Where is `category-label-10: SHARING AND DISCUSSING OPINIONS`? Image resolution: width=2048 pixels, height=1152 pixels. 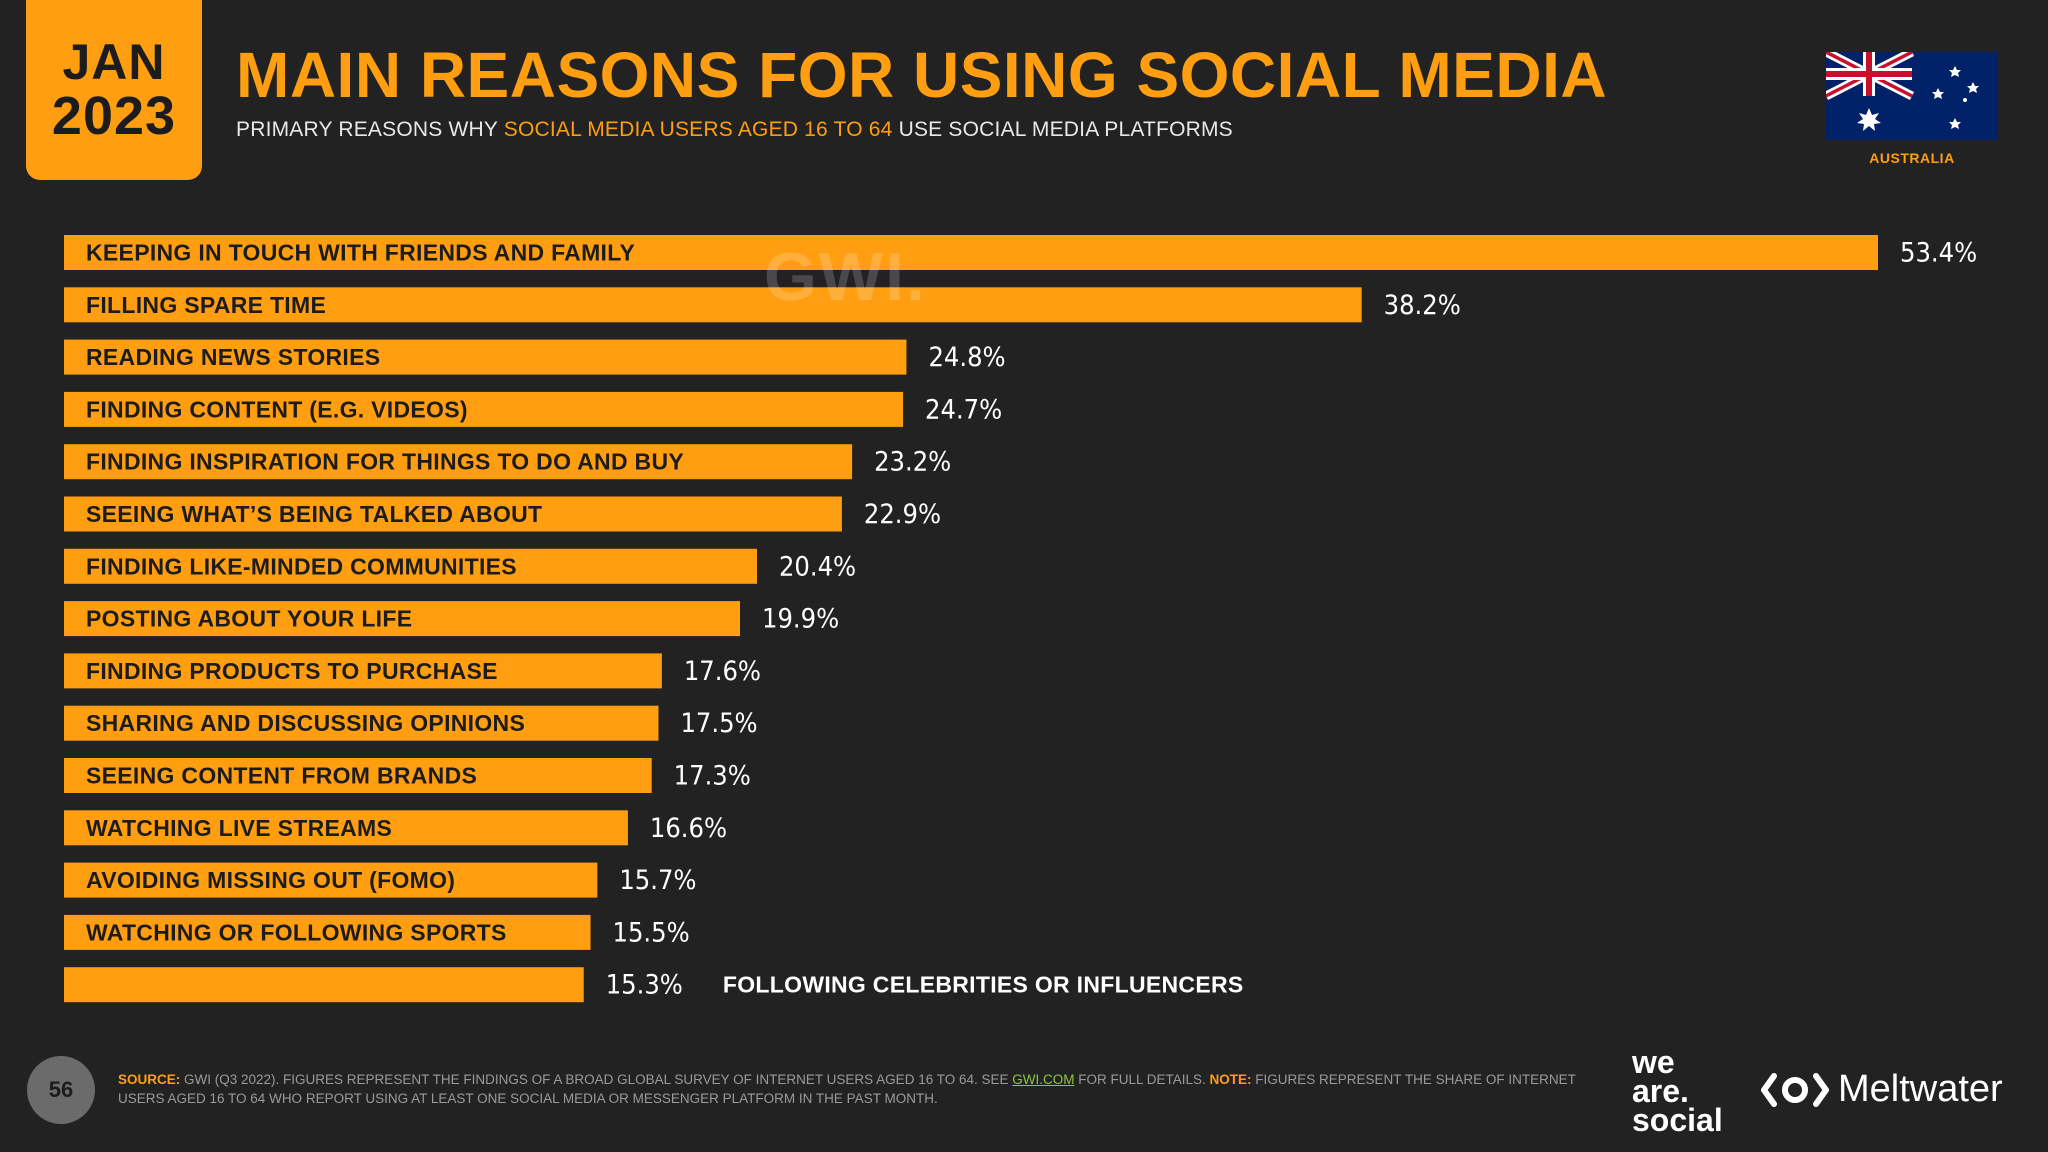
category-label-10: SHARING AND DISCUSSING OPINIONS is located at coordinates (305, 723).